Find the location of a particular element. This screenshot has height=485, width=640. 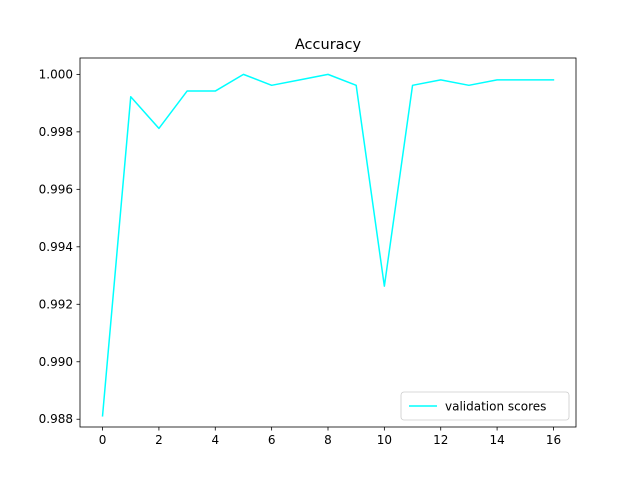

x-tick-label: 10 is located at coordinates (384, 440).